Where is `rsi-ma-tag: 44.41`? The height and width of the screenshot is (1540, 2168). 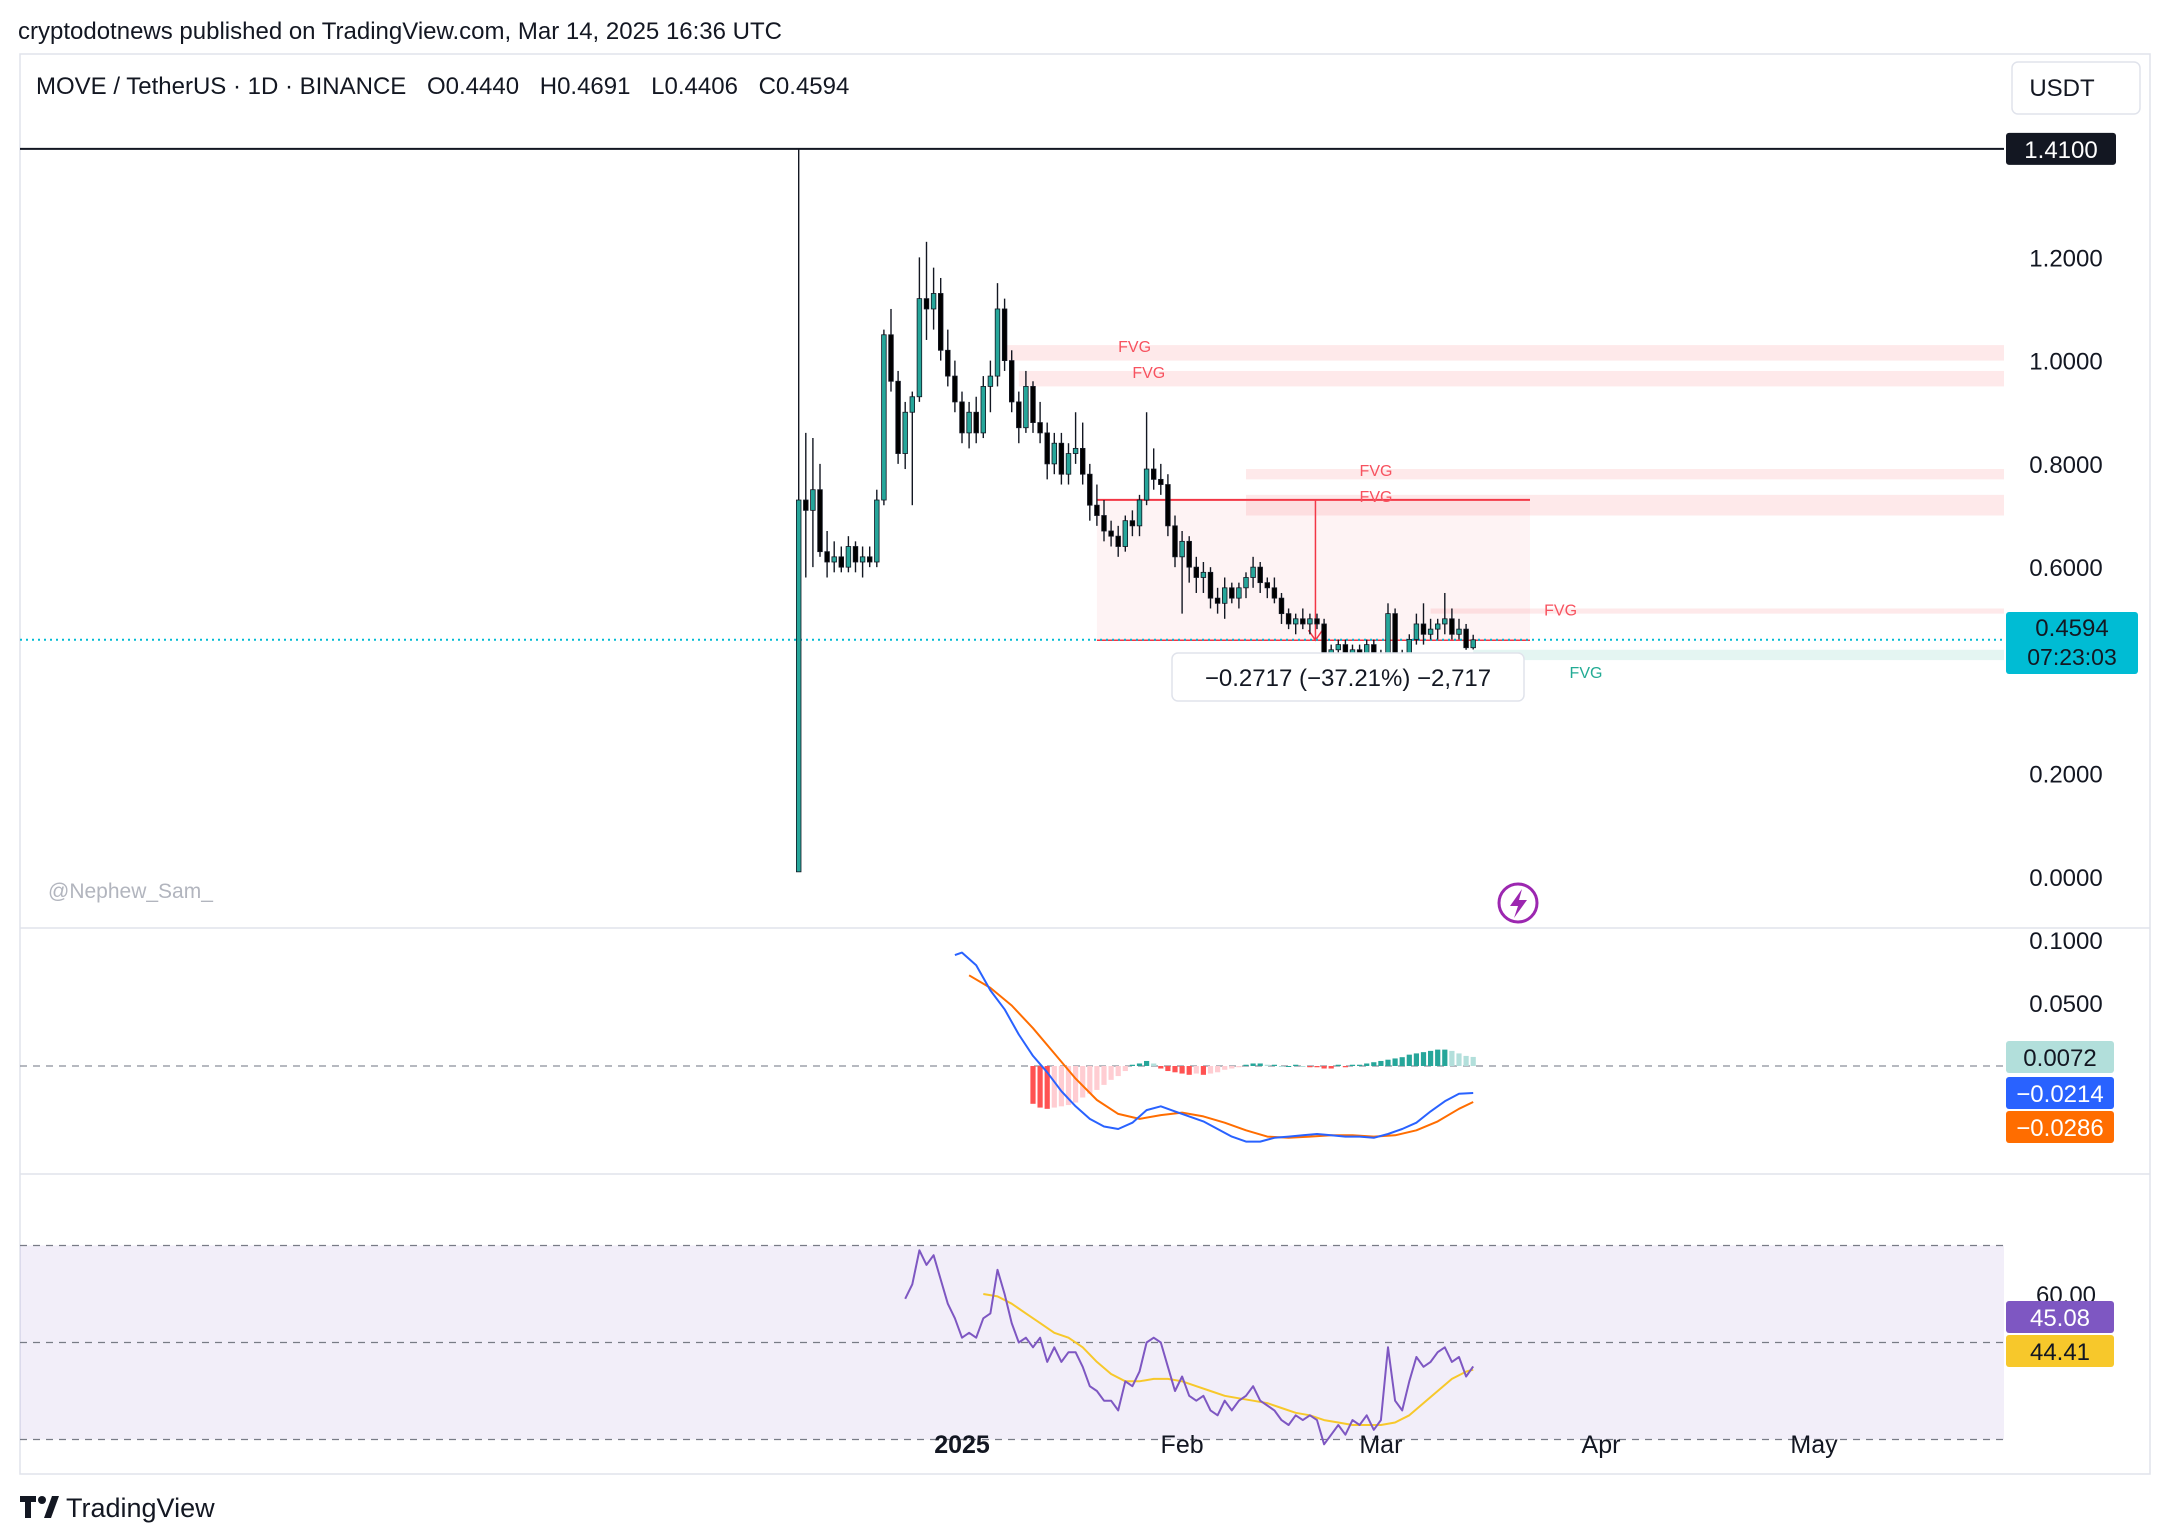 rsi-ma-tag: 44.41 is located at coordinates (2060, 1351).